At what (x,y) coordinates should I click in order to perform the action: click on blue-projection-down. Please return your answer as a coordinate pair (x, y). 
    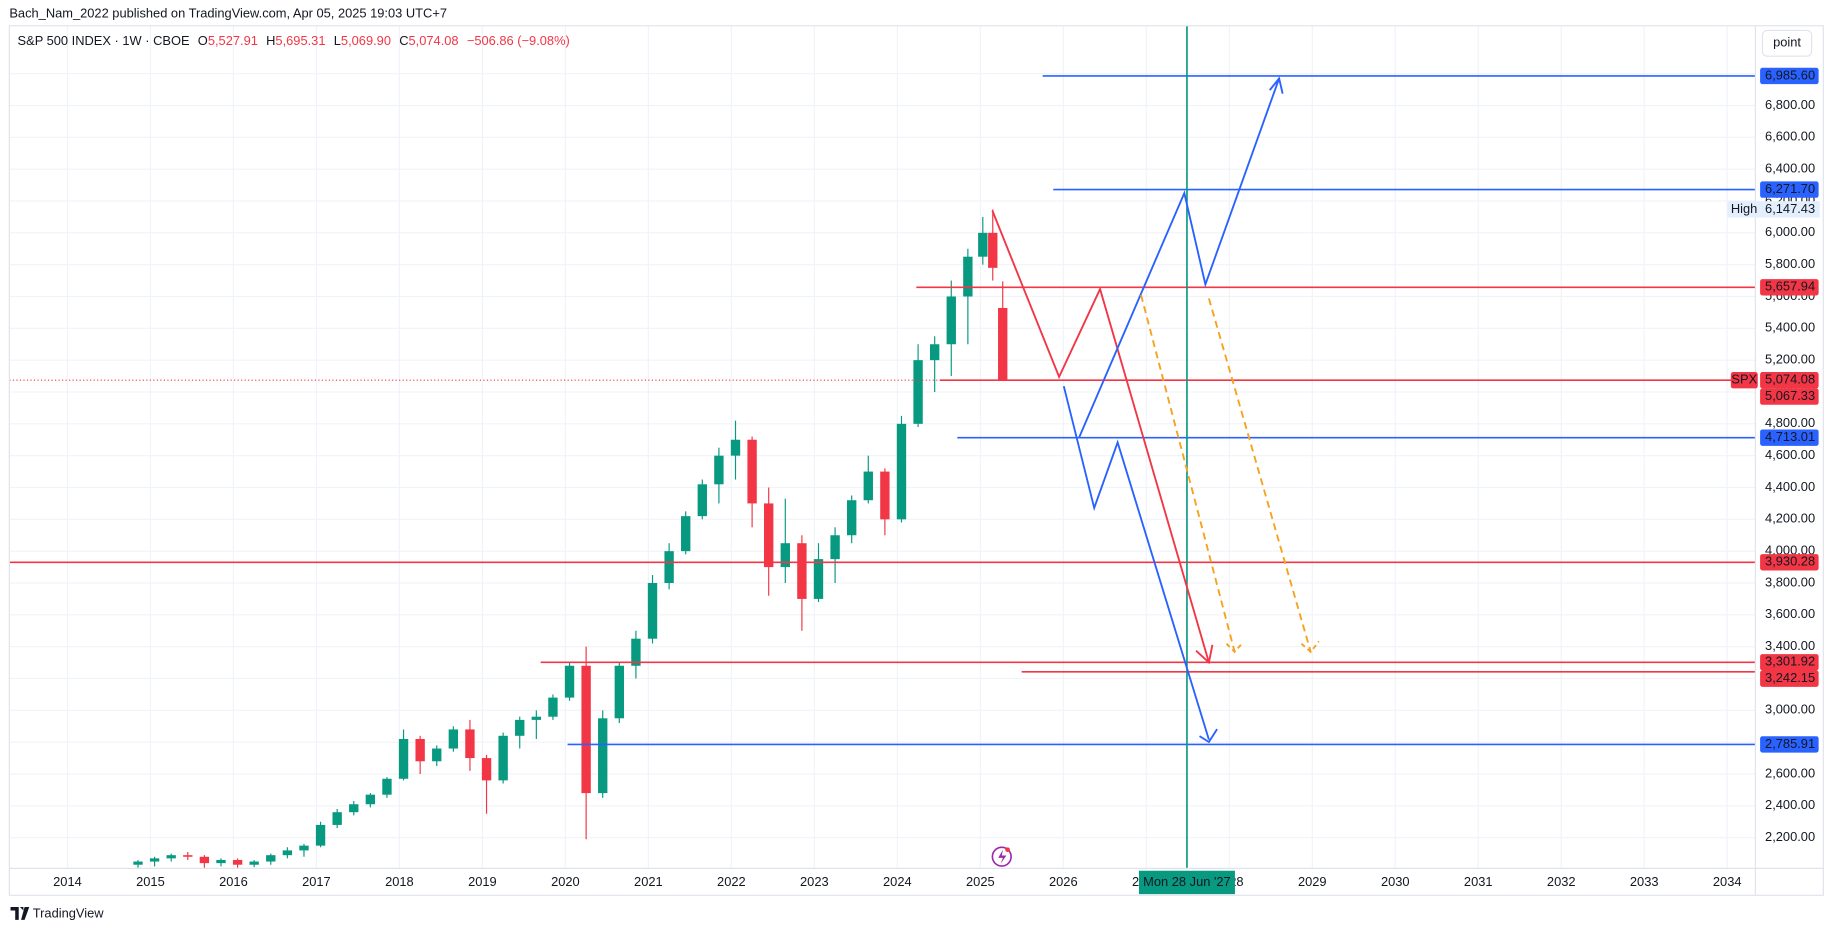
    Looking at the image, I should click on (1136, 562).